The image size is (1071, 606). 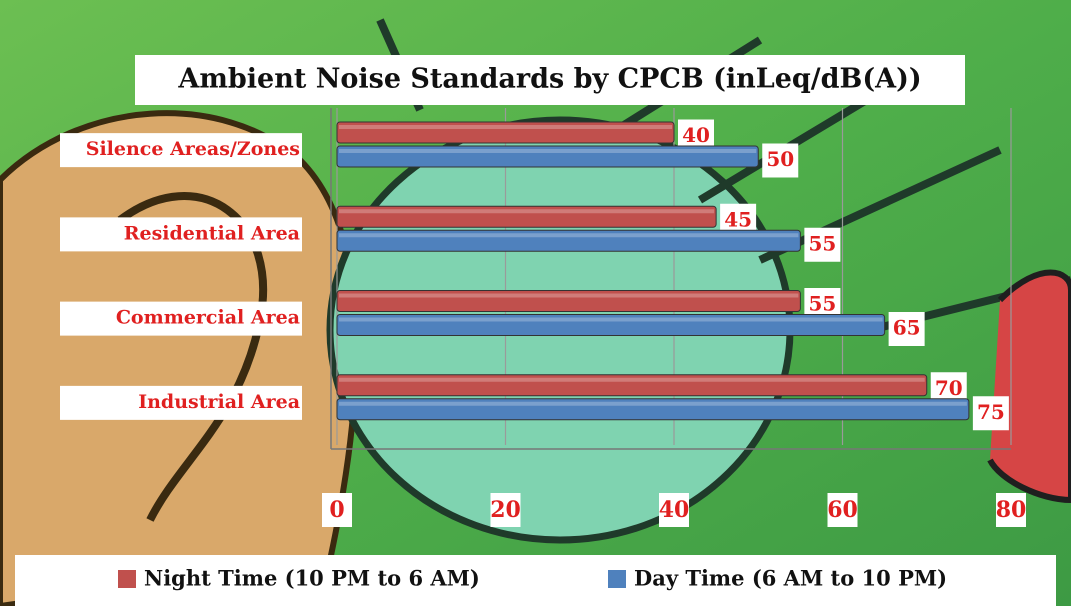 I want to click on data-label: 70, so click(x=949, y=388).